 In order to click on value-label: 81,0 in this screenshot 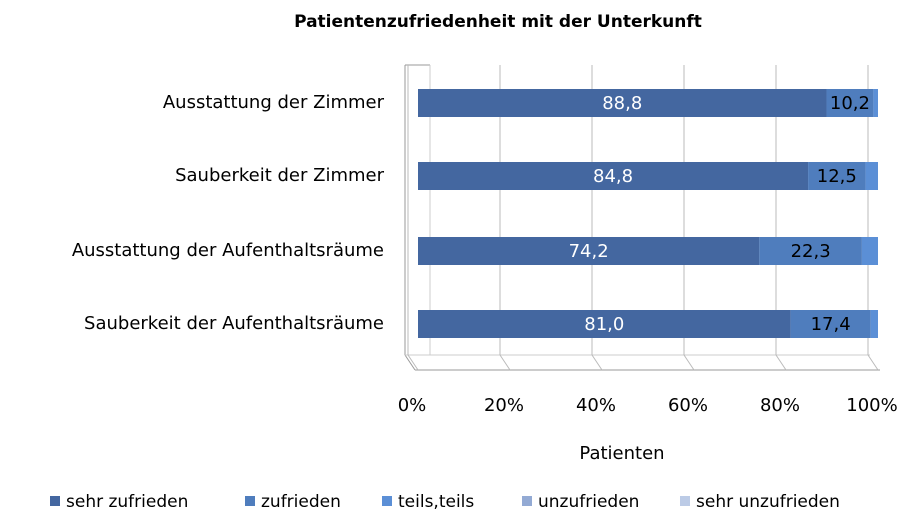, I will do `click(604, 324)`.